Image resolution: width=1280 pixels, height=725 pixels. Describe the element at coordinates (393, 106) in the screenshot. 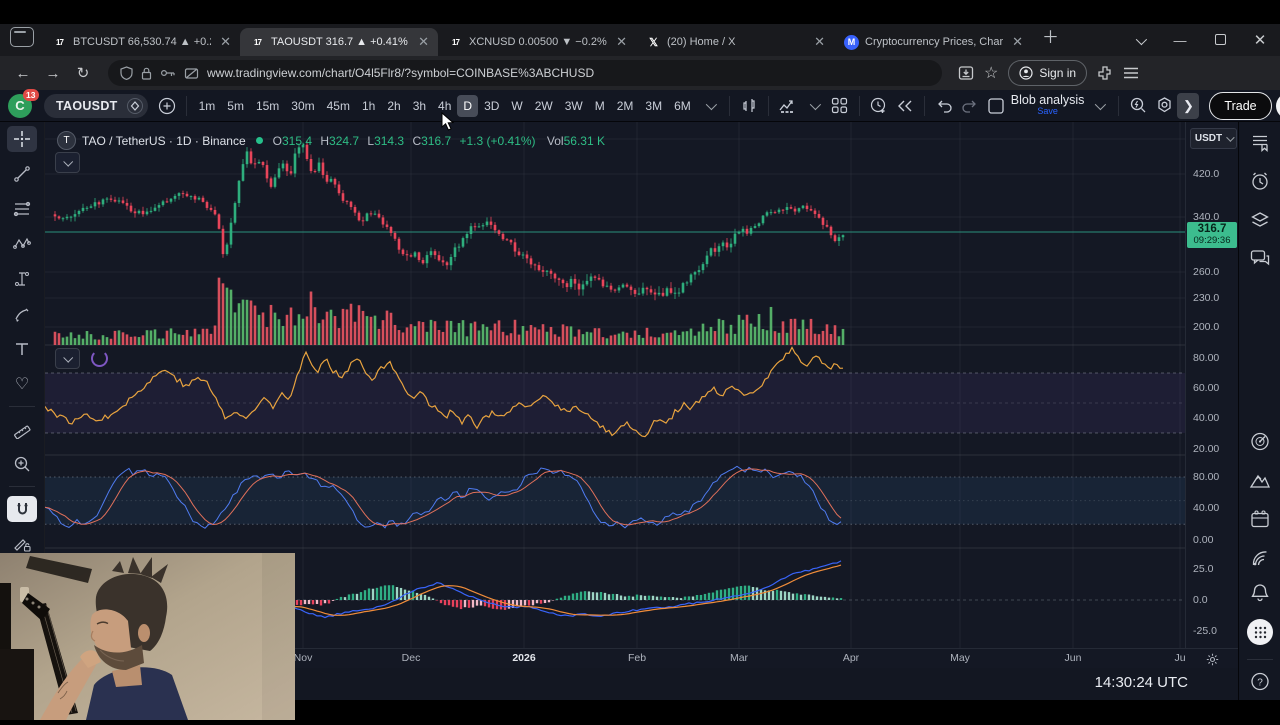

I see `timeframe-2h: 2h` at that location.